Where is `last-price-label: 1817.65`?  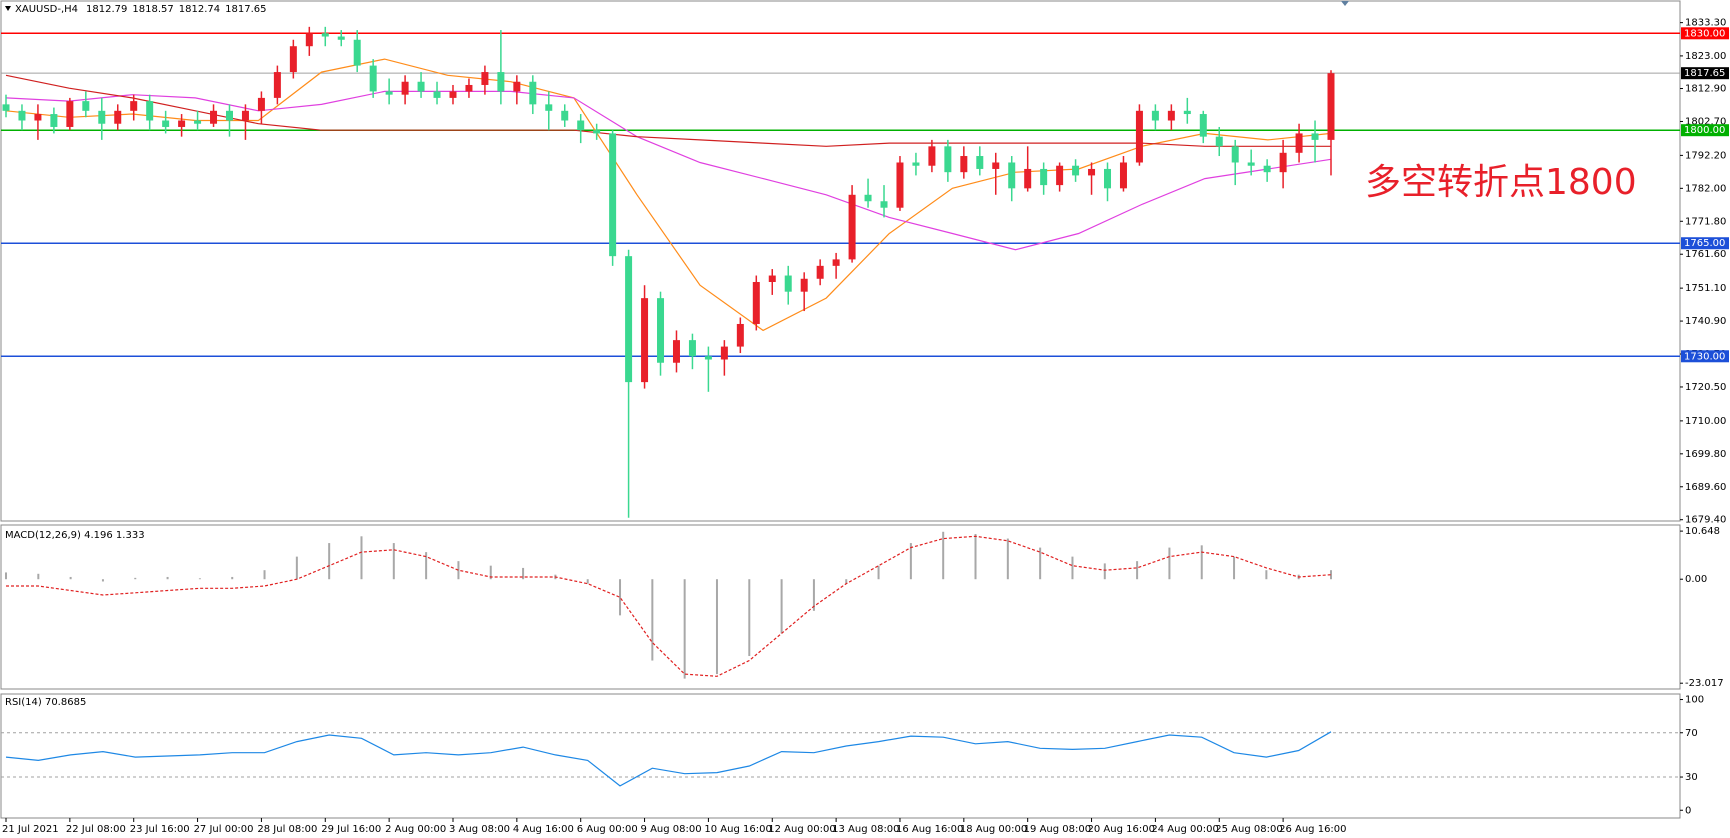 last-price-label: 1817.65 is located at coordinates (1704, 73).